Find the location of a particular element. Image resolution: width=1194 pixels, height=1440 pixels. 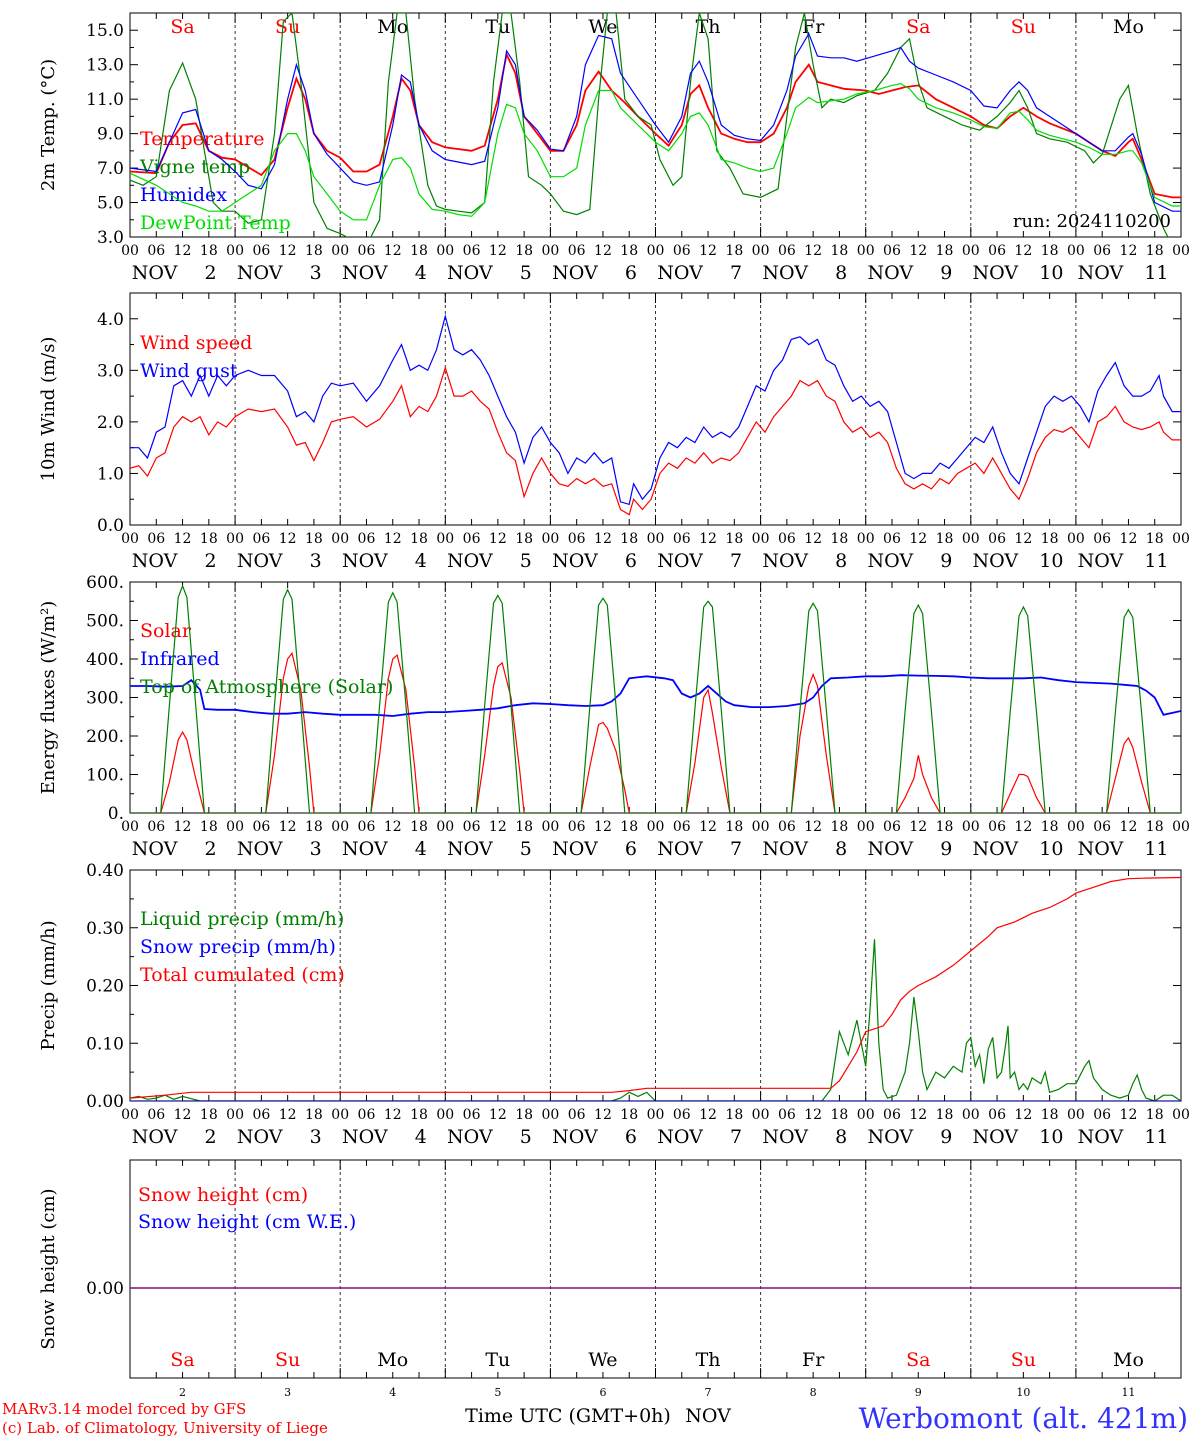

series-line-wind-speed is located at coordinates (655, 440).